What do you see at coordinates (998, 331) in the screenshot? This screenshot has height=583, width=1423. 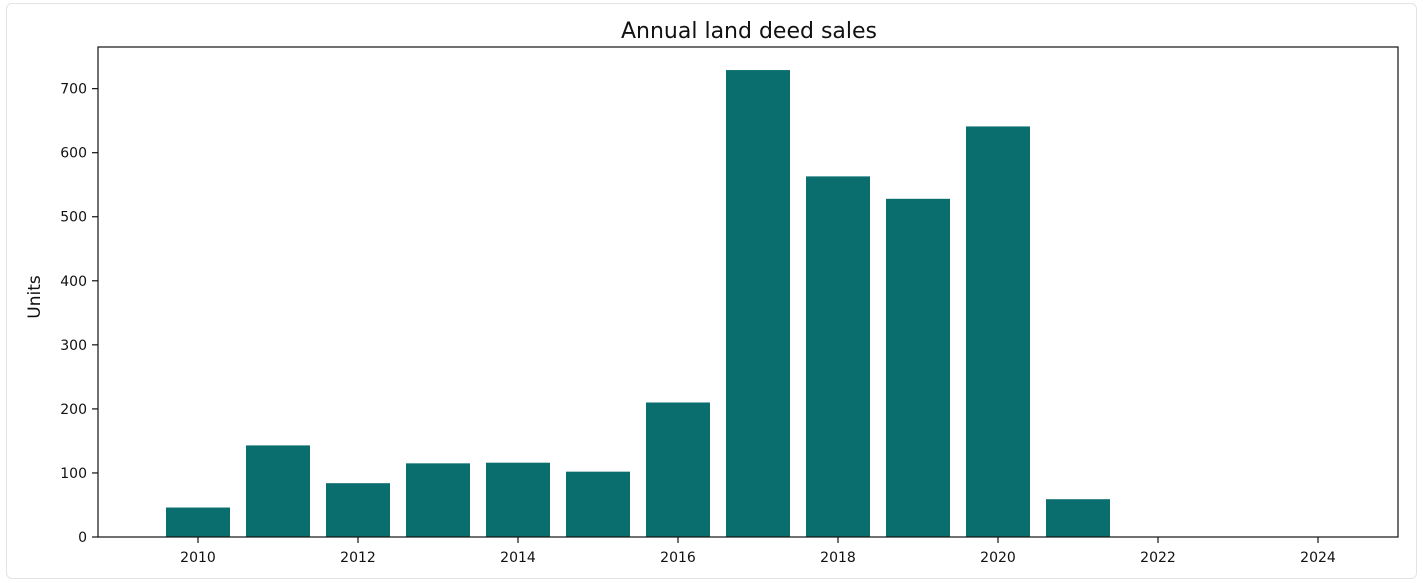 I see `bar-2020` at bounding box center [998, 331].